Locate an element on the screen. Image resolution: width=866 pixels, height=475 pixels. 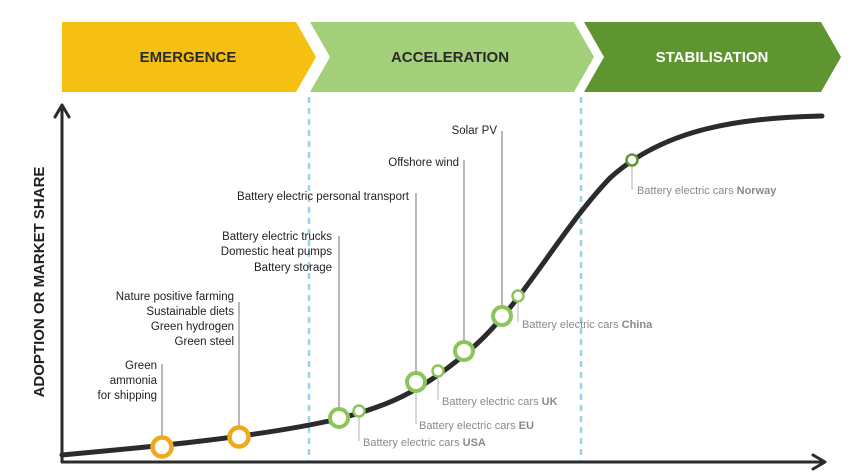
label-cars-china: Battery electric cars China is located at coordinates (587, 325).